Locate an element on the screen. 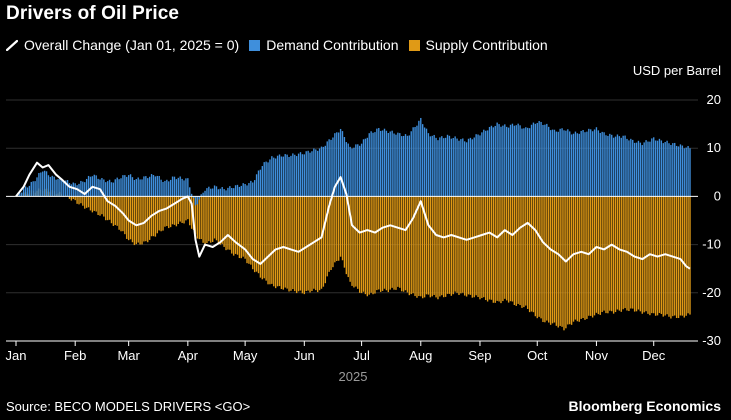  legend-label-overall: Overall Change (Jan 01, 2025 = 0) is located at coordinates (132, 45).